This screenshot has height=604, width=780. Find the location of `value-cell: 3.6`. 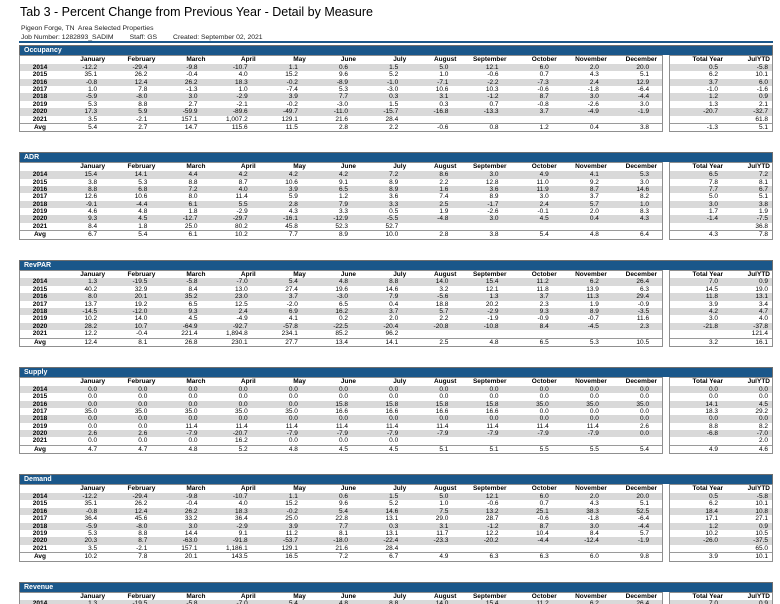

value-cell: 3.6 is located at coordinates (494, 189).